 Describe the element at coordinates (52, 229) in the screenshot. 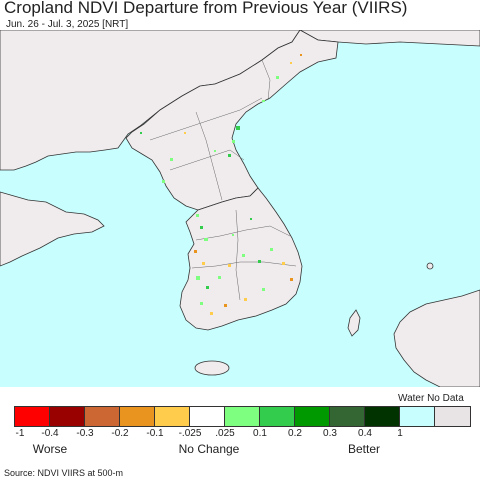

I see `land-china-shandong` at that location.